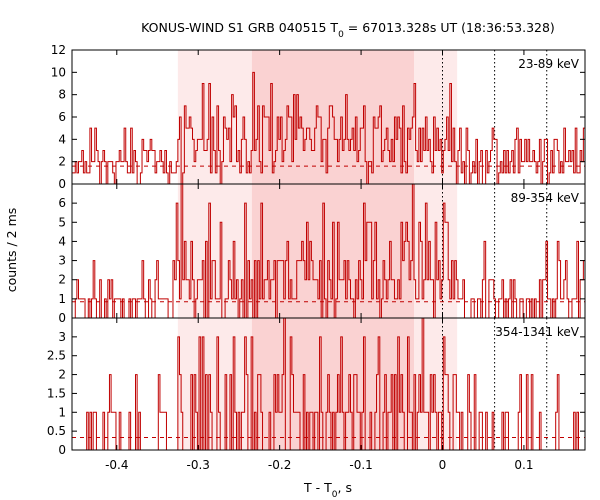 This screenshot has height=500, width=600. I want to click on x-tick-label: -0.3, so click(198, 465).